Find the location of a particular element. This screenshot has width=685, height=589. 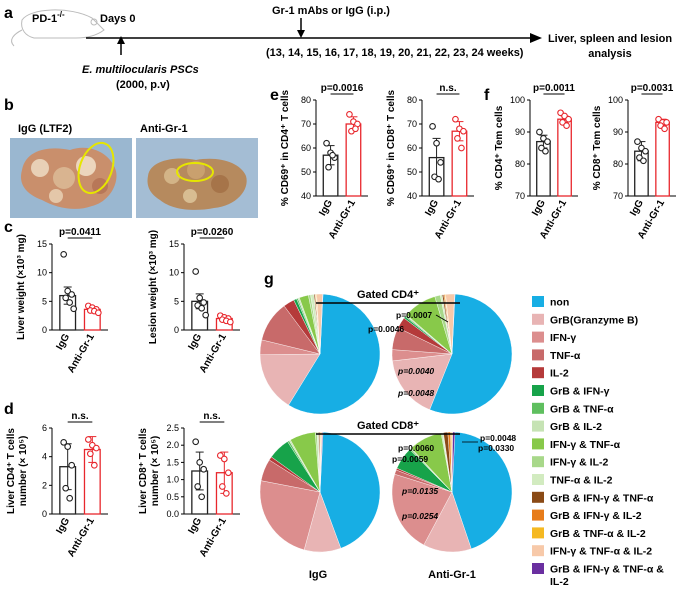

gated-cd4-title: Gated CD4⁺ is located at coordinates (388, 295).